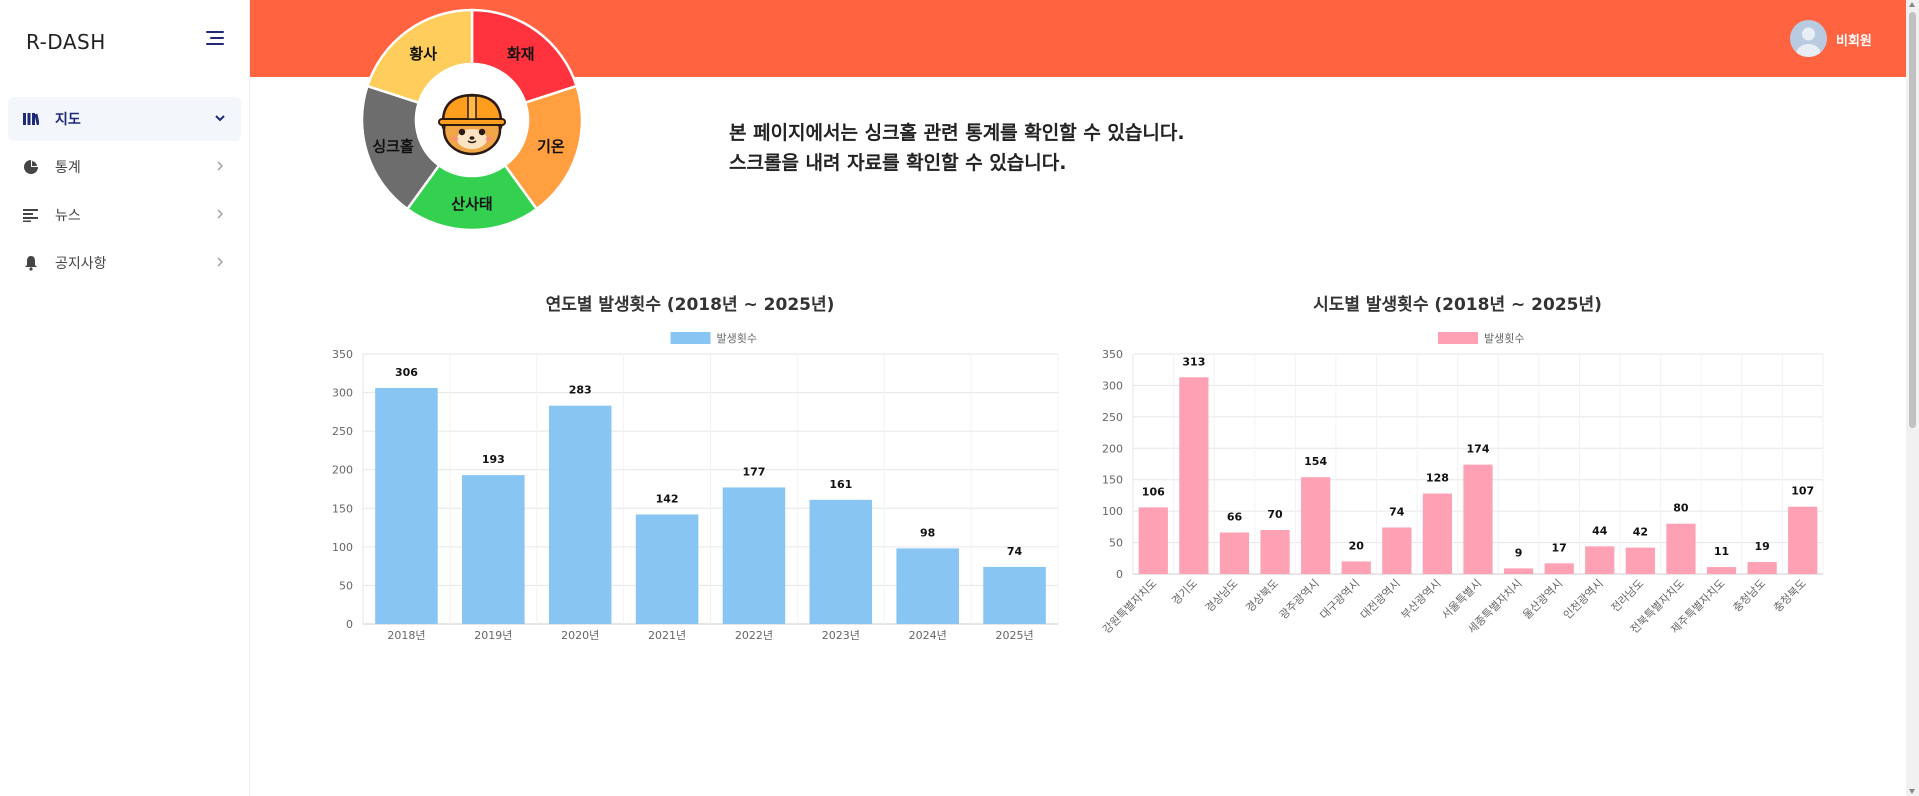 This screenshot has width=1919, height=796. Describe the element at coordinates (493, 459) in the screenshot. I see `data-label: 193` at that location.